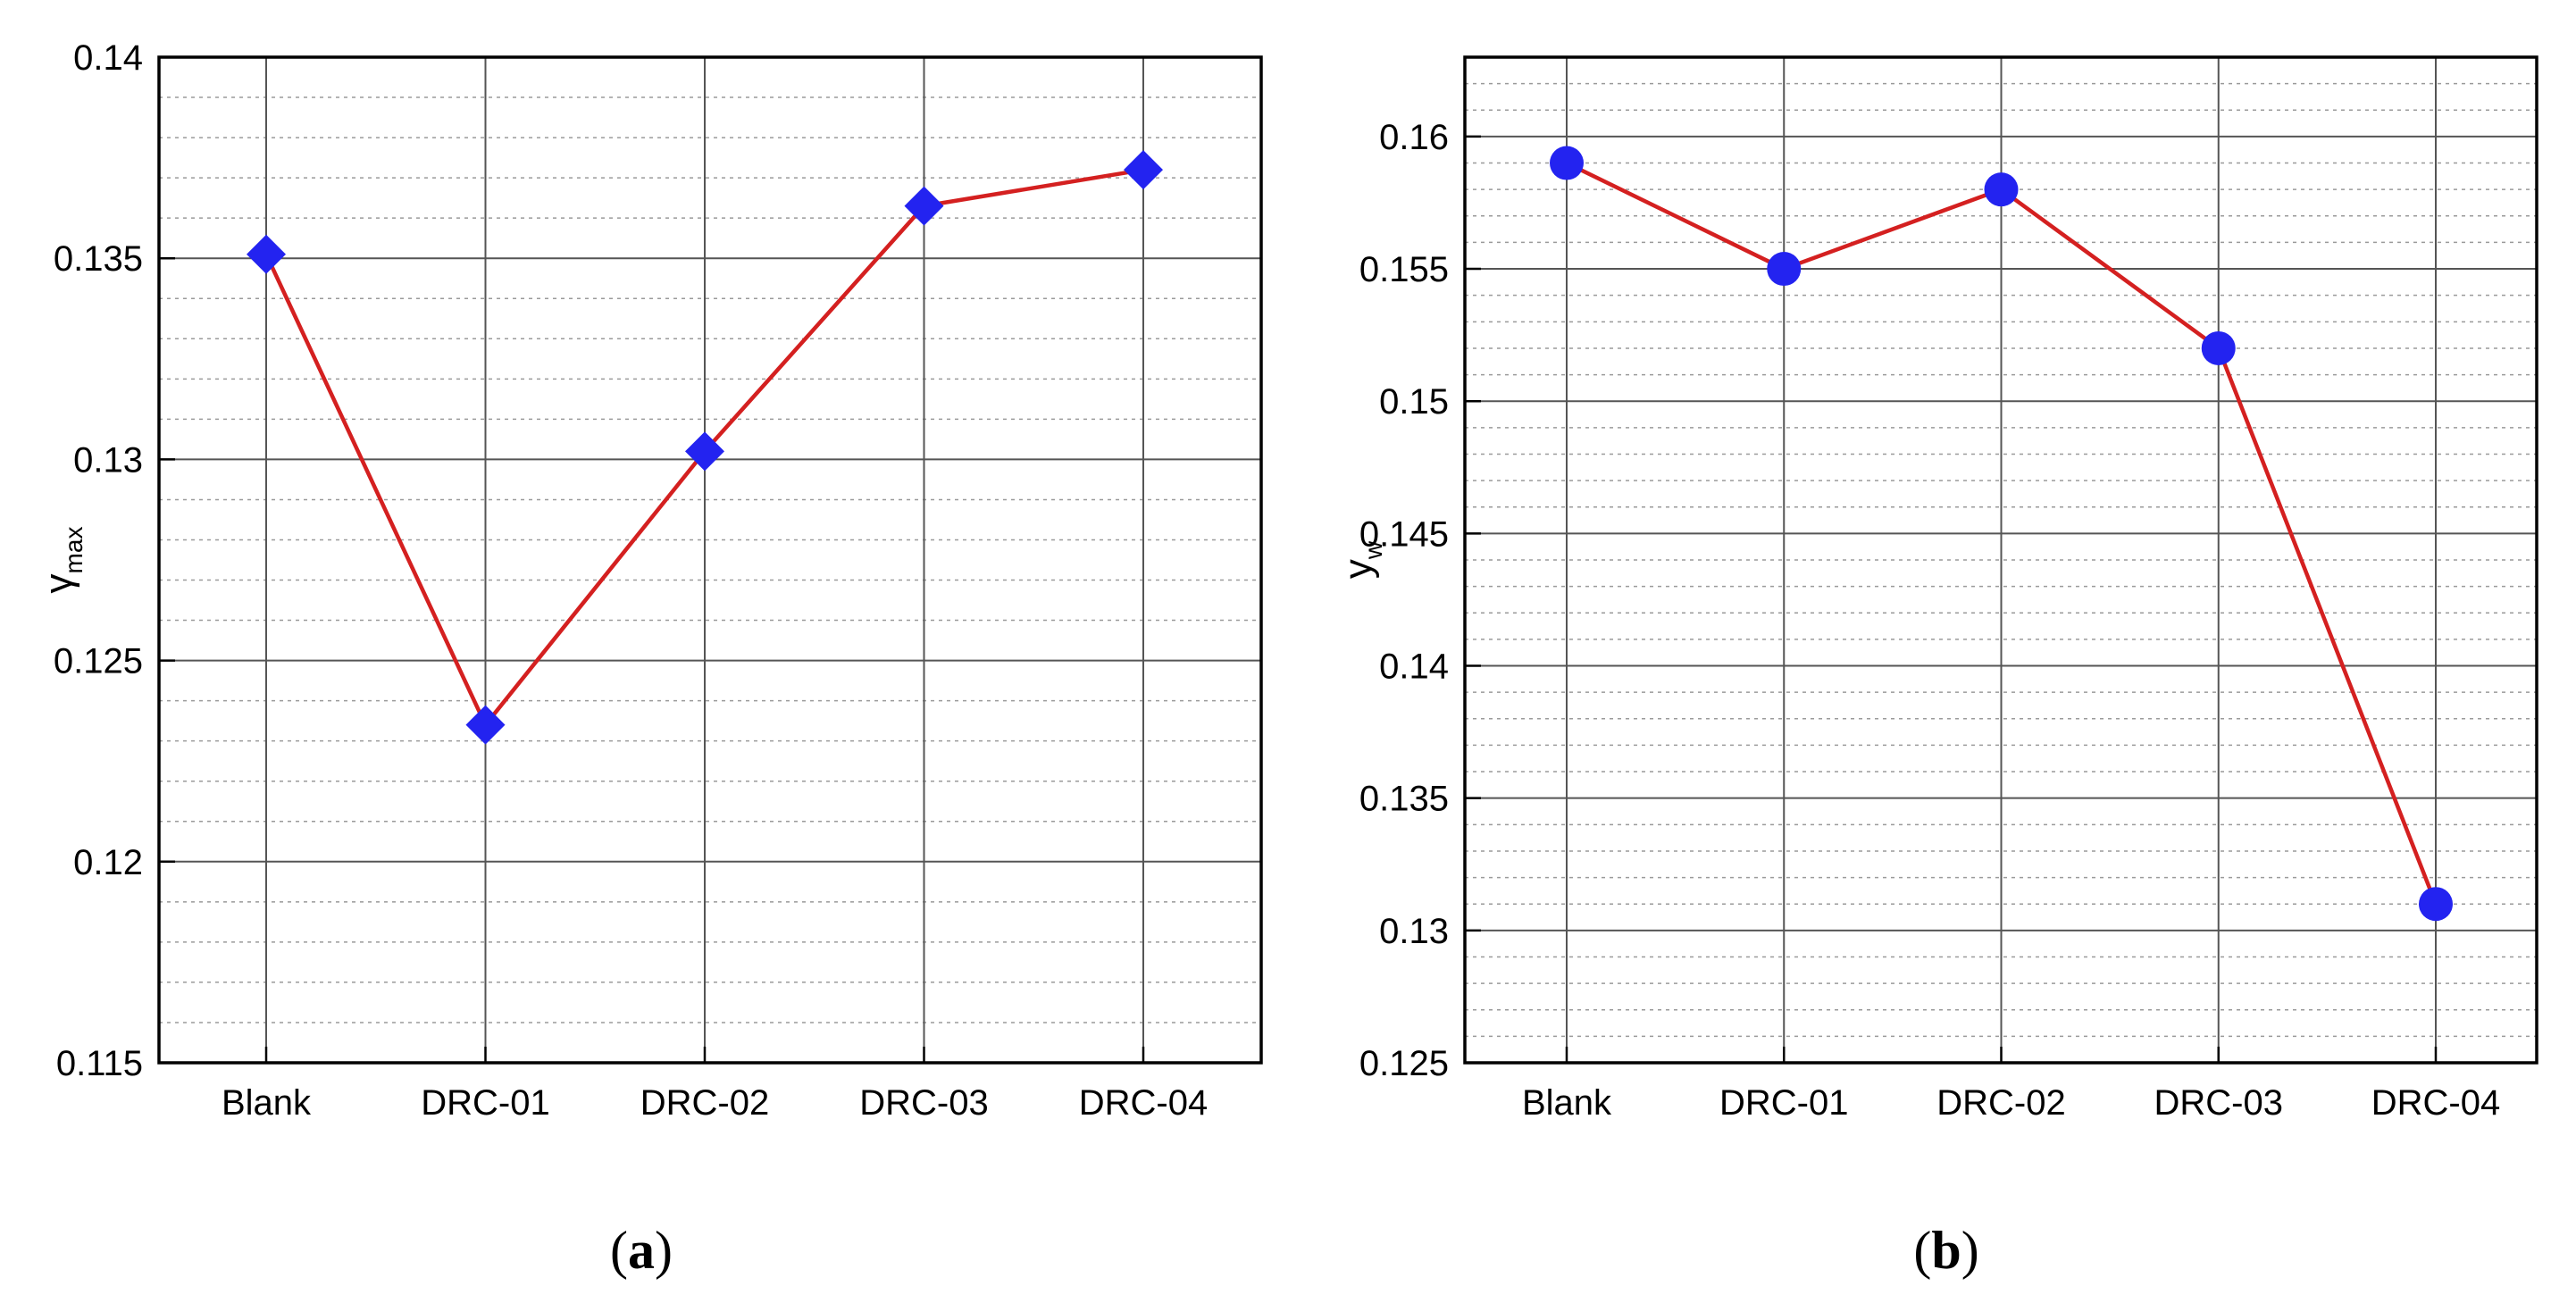 This screenshot has height=1303, width=2576. I want to click on panel-caption-letter: a, so click(641, 1251).